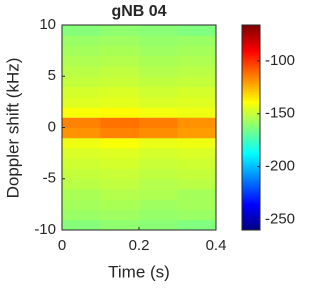  What do you see at coordinates (62, 245) in the screenshot?
I see `x-tick-label: 0` at bounding box center [62, 245].